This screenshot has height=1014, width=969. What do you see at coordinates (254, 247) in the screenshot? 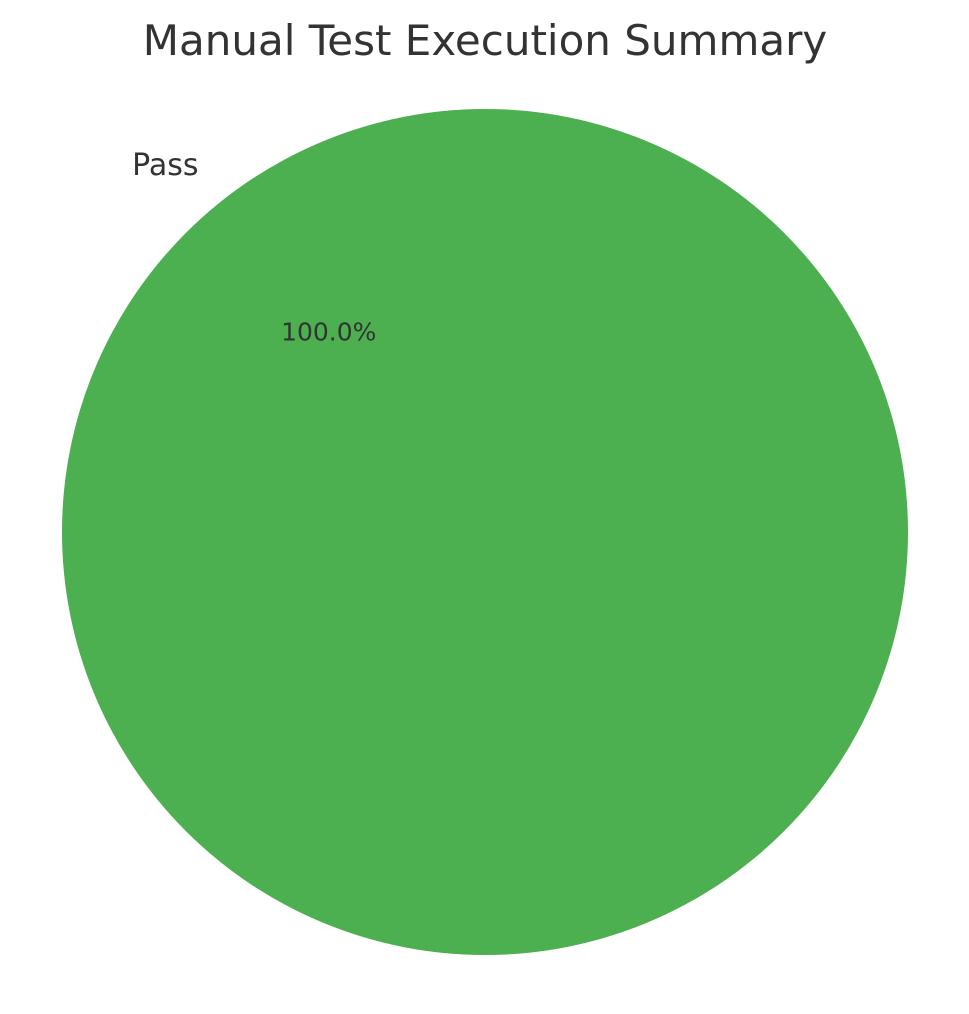
I see `pie-labels: 100.0% Pass` at bounding box center [254, 247].